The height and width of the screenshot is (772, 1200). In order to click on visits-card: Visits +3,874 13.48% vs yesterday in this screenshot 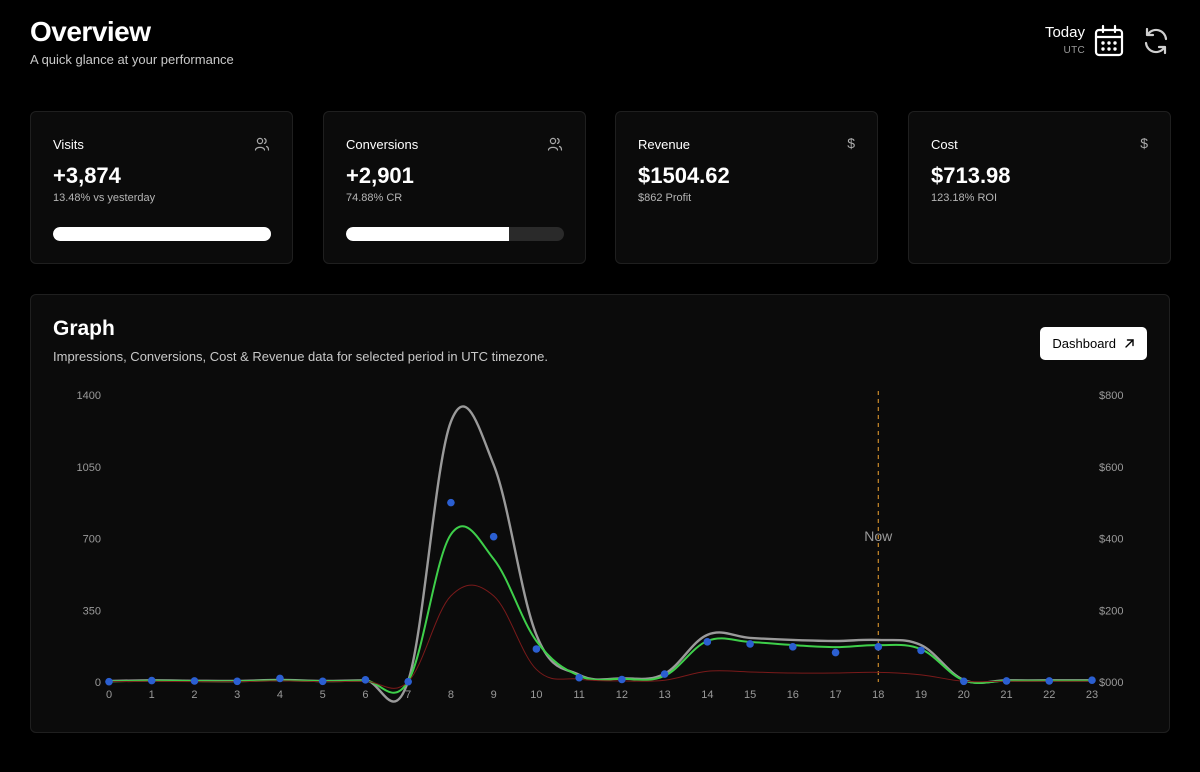, I will do `click(161, 187)`.